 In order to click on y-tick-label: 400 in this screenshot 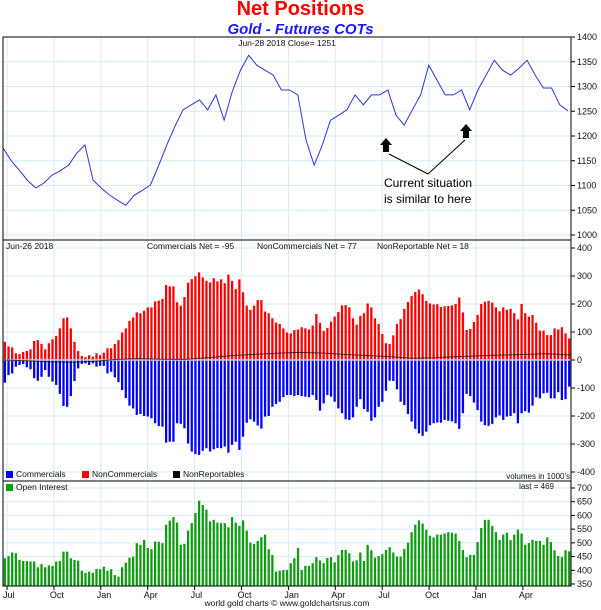, I will do `click(584, 248)`.